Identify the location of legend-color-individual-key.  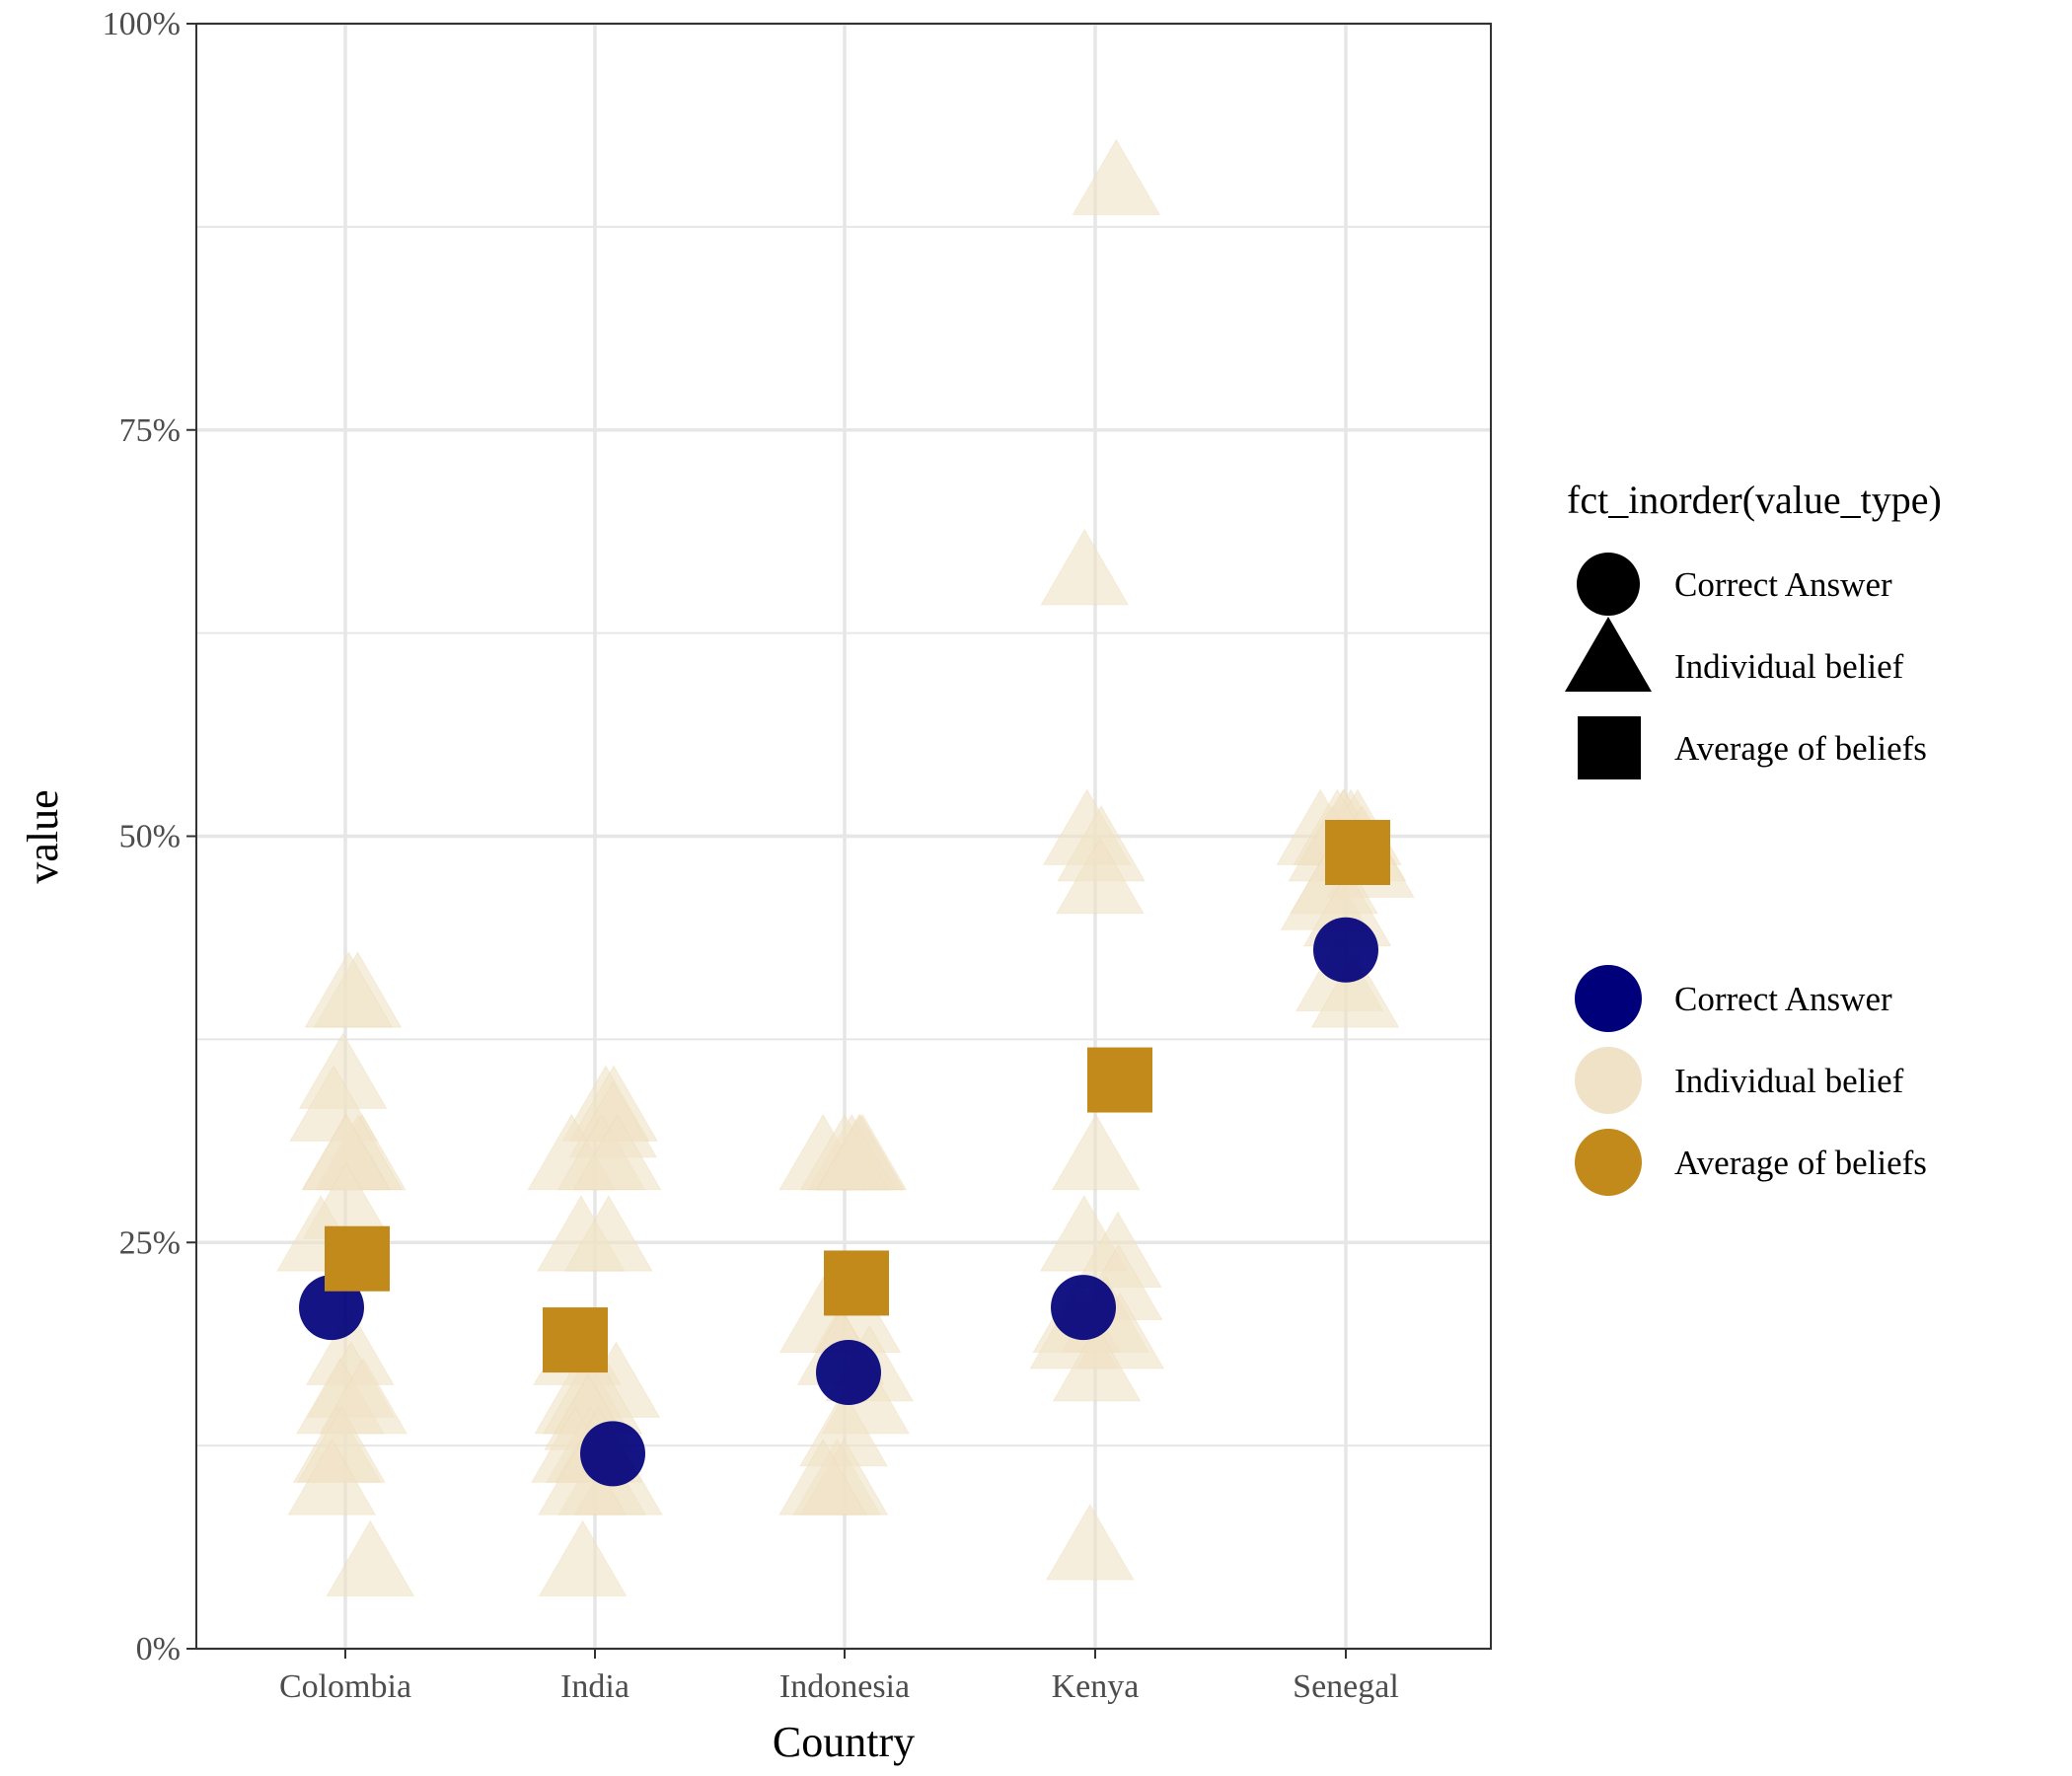
(1609, 1081).